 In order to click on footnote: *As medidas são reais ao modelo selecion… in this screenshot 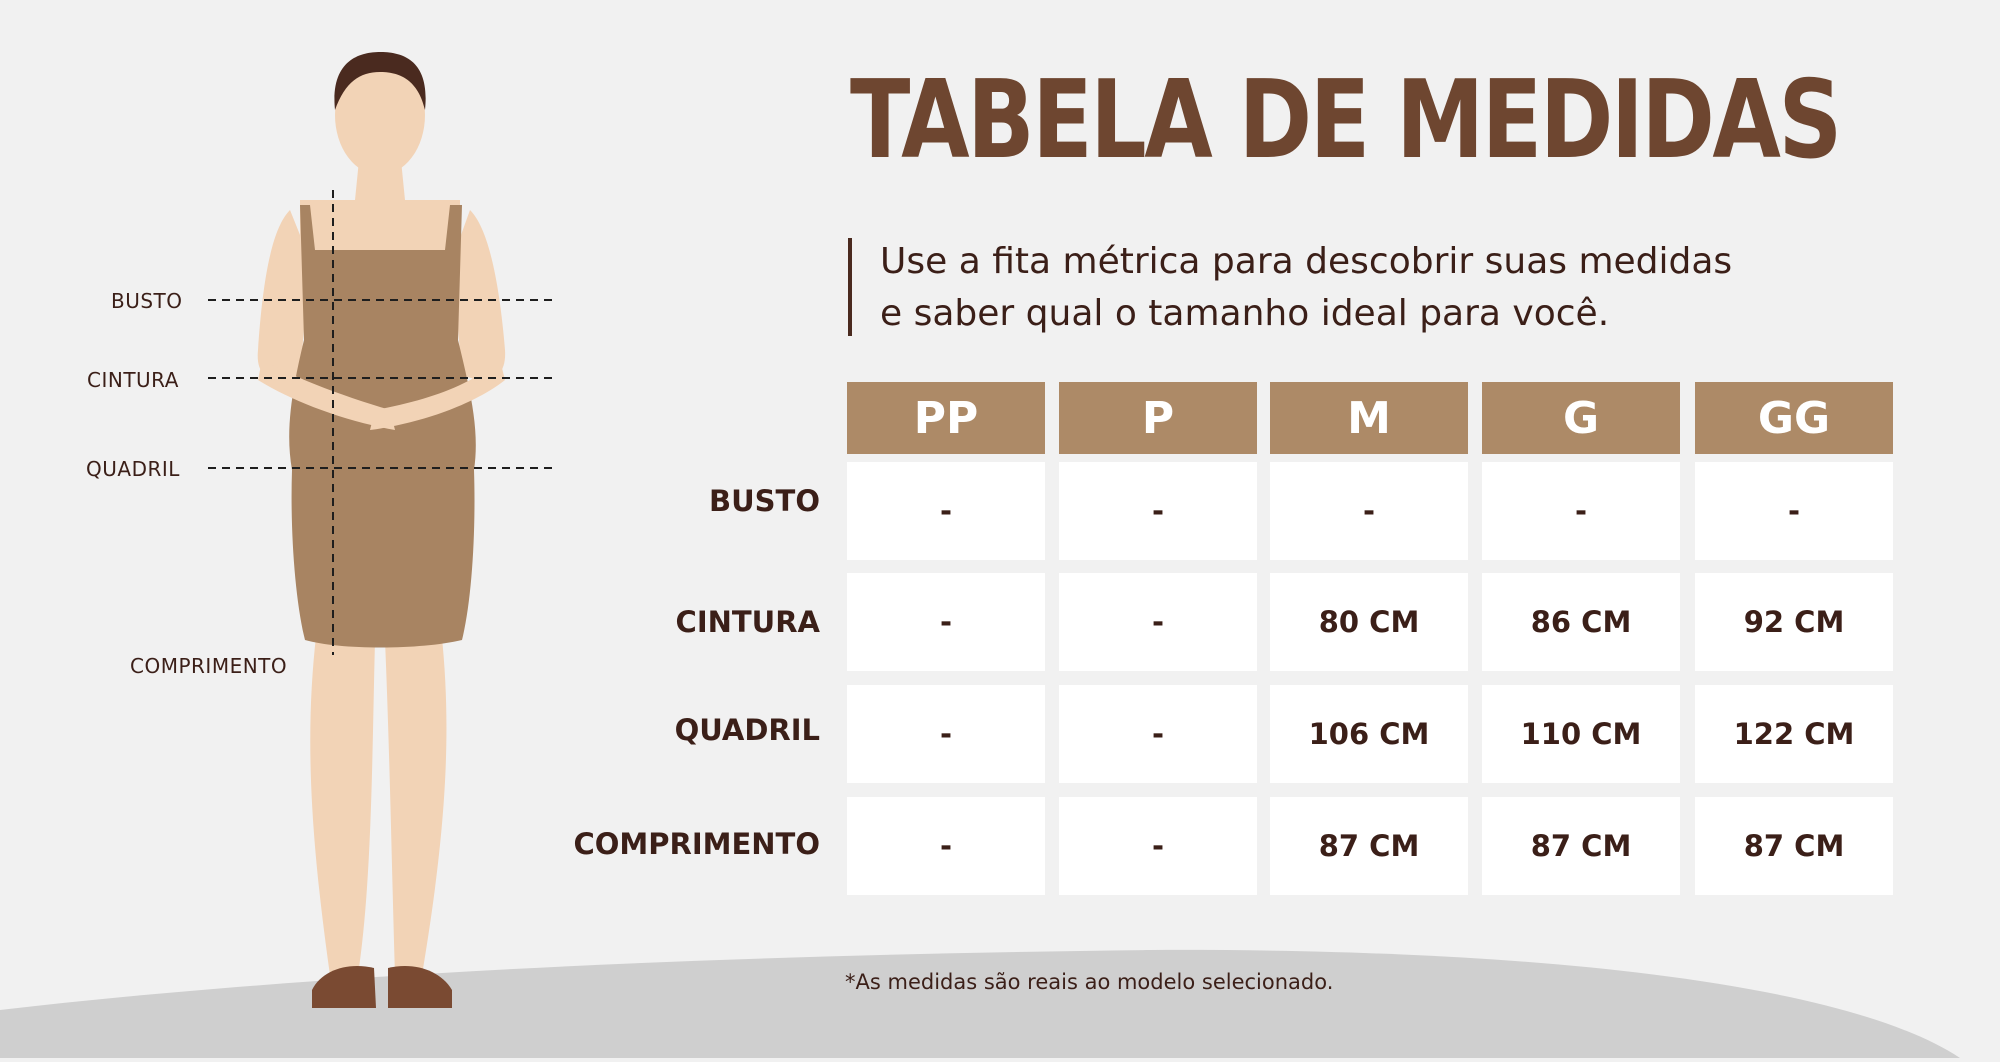, I will do `click(1089, 982)`.